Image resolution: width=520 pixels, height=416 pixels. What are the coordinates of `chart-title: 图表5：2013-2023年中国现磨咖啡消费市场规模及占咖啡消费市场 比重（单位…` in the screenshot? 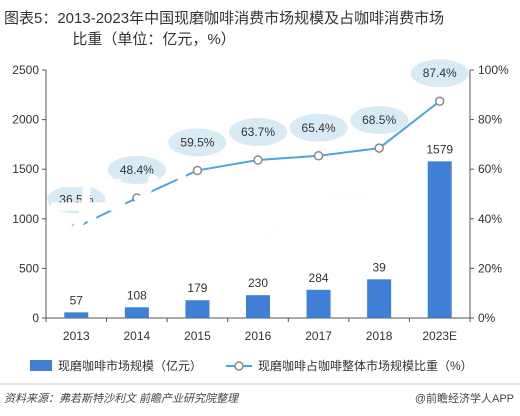 It's located at (260, 29).